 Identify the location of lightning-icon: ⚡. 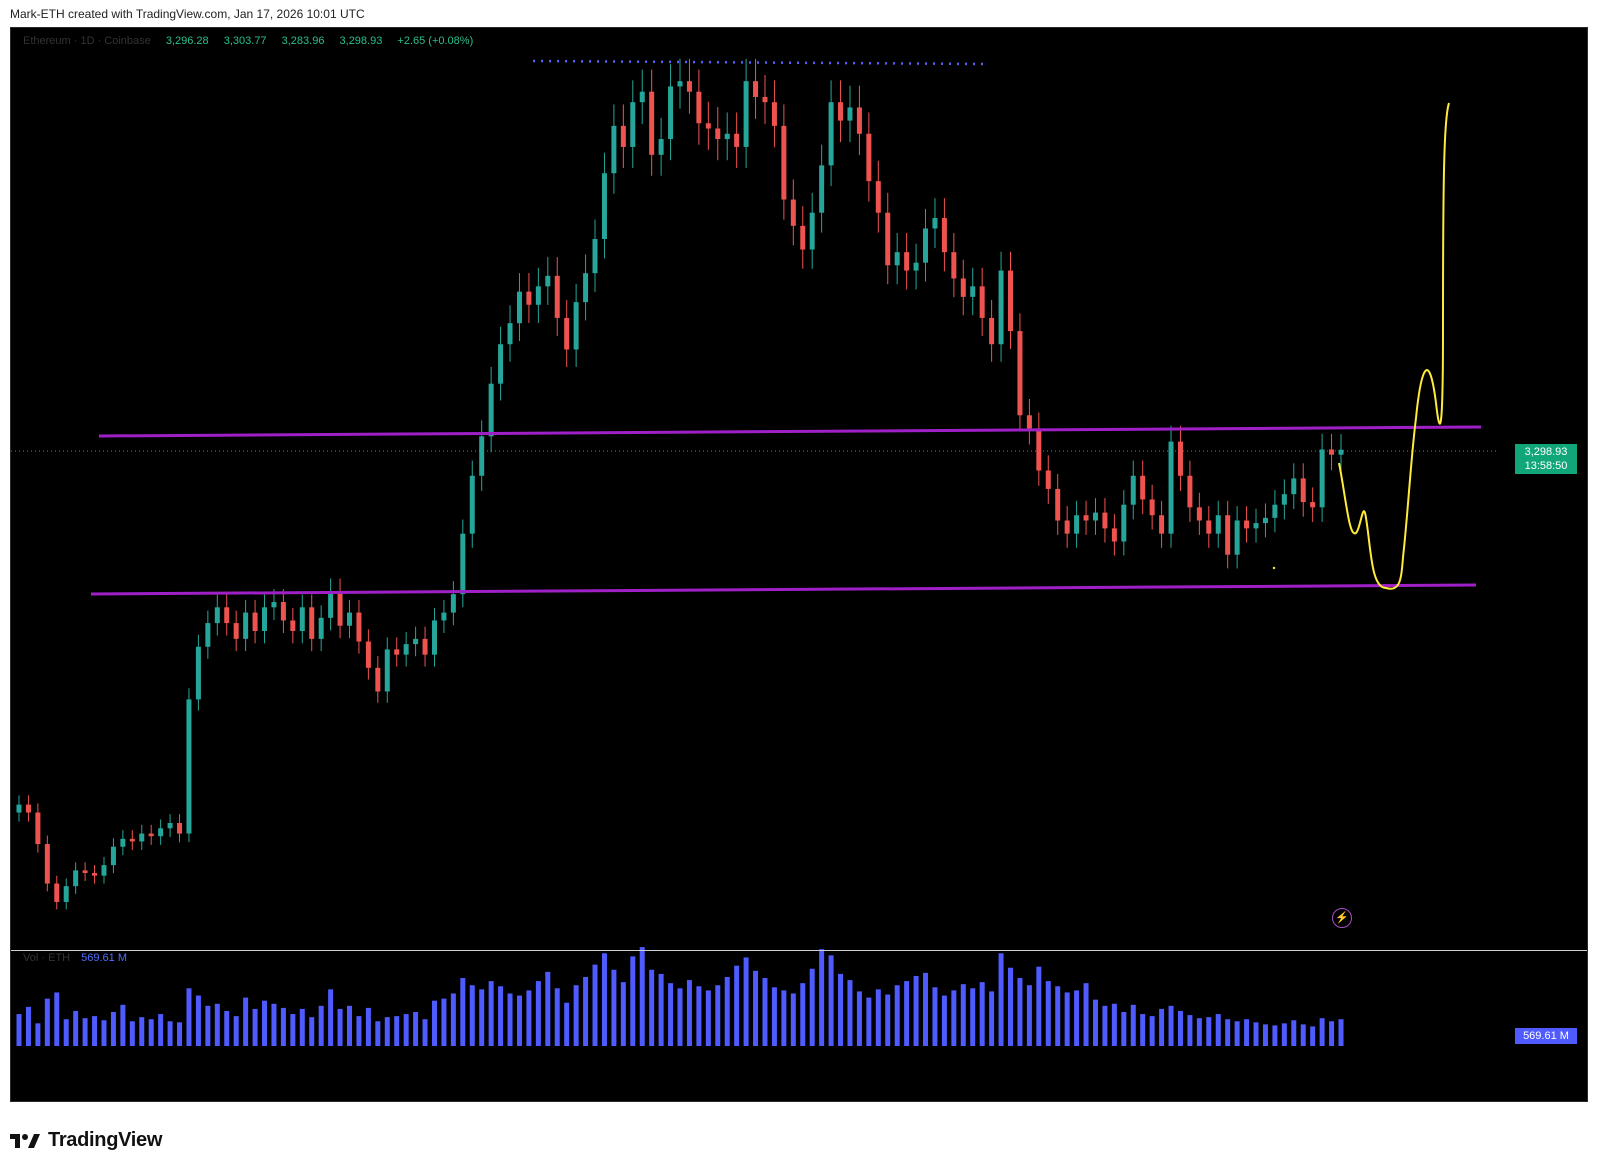
(1342, 918).